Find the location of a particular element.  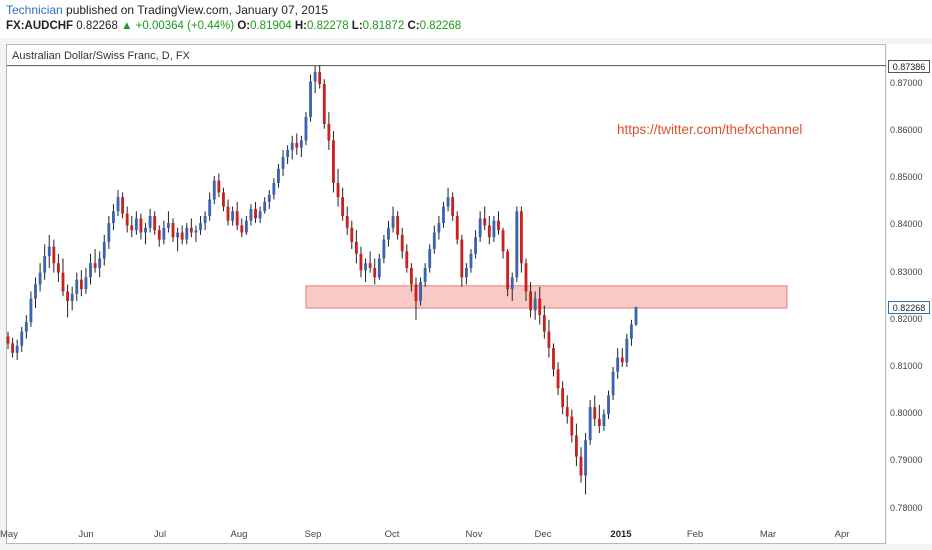

price-axis is located at coordinates (909, 294).